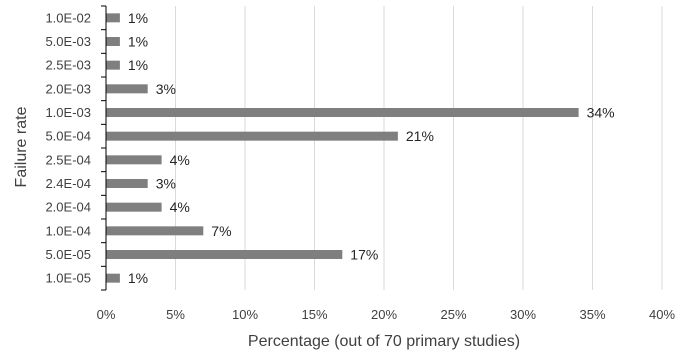  What do you see at coordinates (68, 41) in the screenshot?
I see `y-tick-label: 5.0E-03` at bounding box center [68, 41].